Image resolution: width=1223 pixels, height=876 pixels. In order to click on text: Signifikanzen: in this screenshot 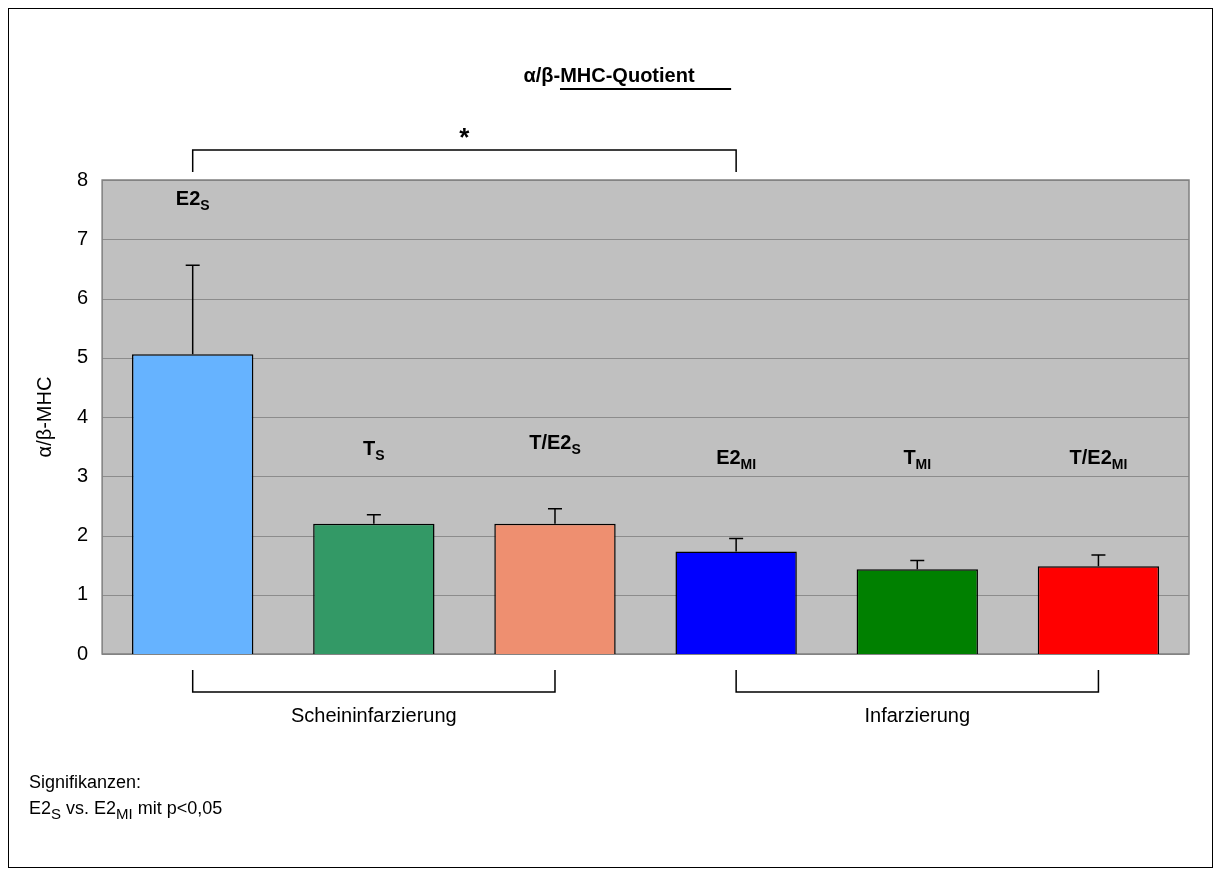, I will do `click(86, 782)`.